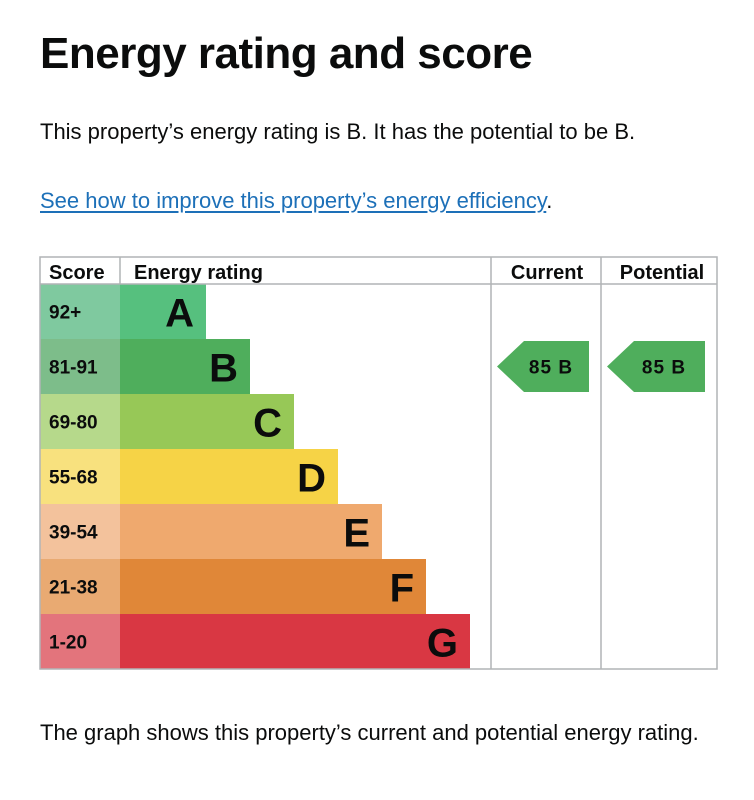 The width and height of the screenshot is (754, 800). I want to click on rating-bar-f, so click(273, 586).